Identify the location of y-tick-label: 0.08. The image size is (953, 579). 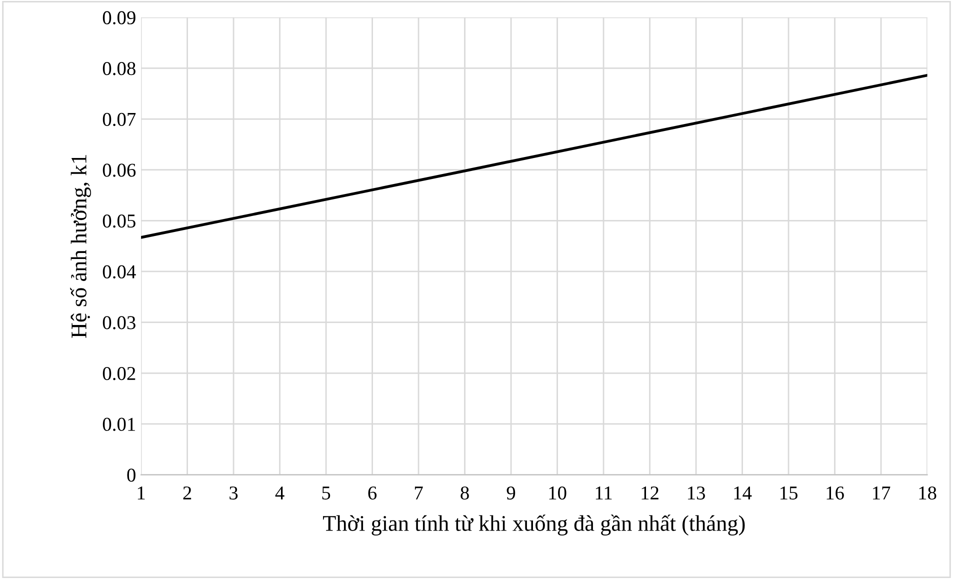
(119, 69).